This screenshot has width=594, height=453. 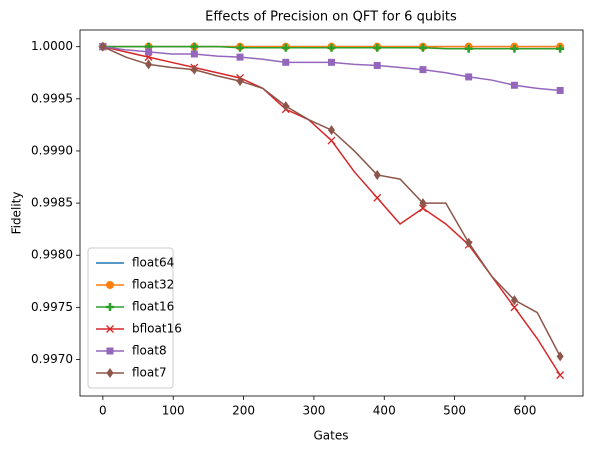 I want to click on y-tick-label: 0.9990, so click(x=52, y=150).